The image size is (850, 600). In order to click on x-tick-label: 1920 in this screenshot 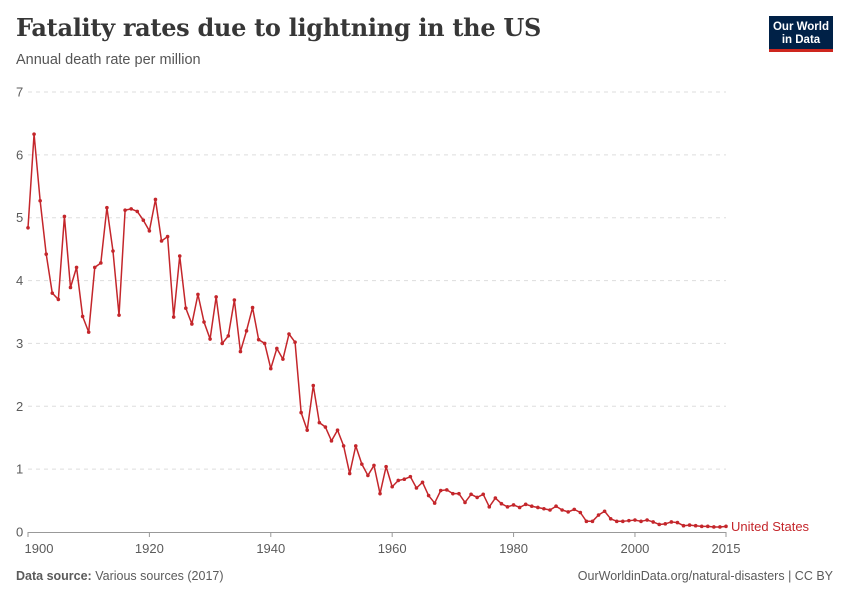, I will do `click(149, 548)`.